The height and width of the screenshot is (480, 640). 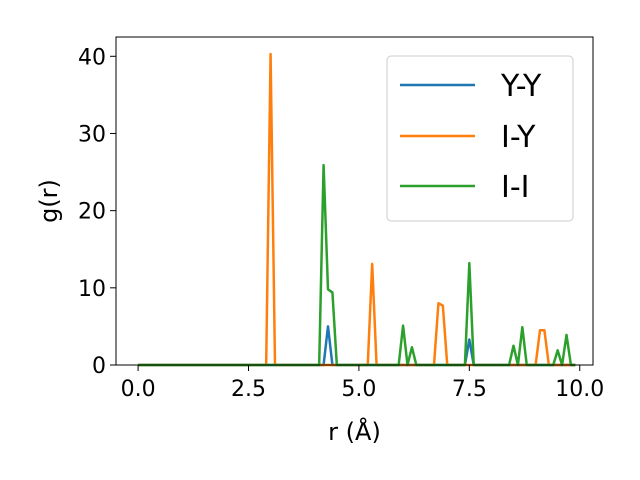 What do you see at coordinates (579, 389) in the screenshot?
I see `x-tick-label: 10.0` at bounding box center [579, 389].